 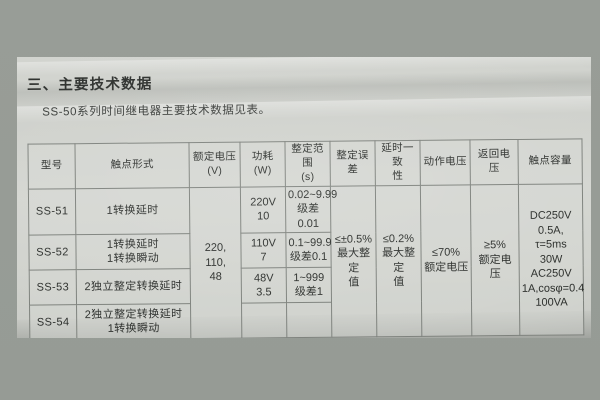 I want to click on col-header-contact-capacity: 触点容量, so click(x=550, y=161).